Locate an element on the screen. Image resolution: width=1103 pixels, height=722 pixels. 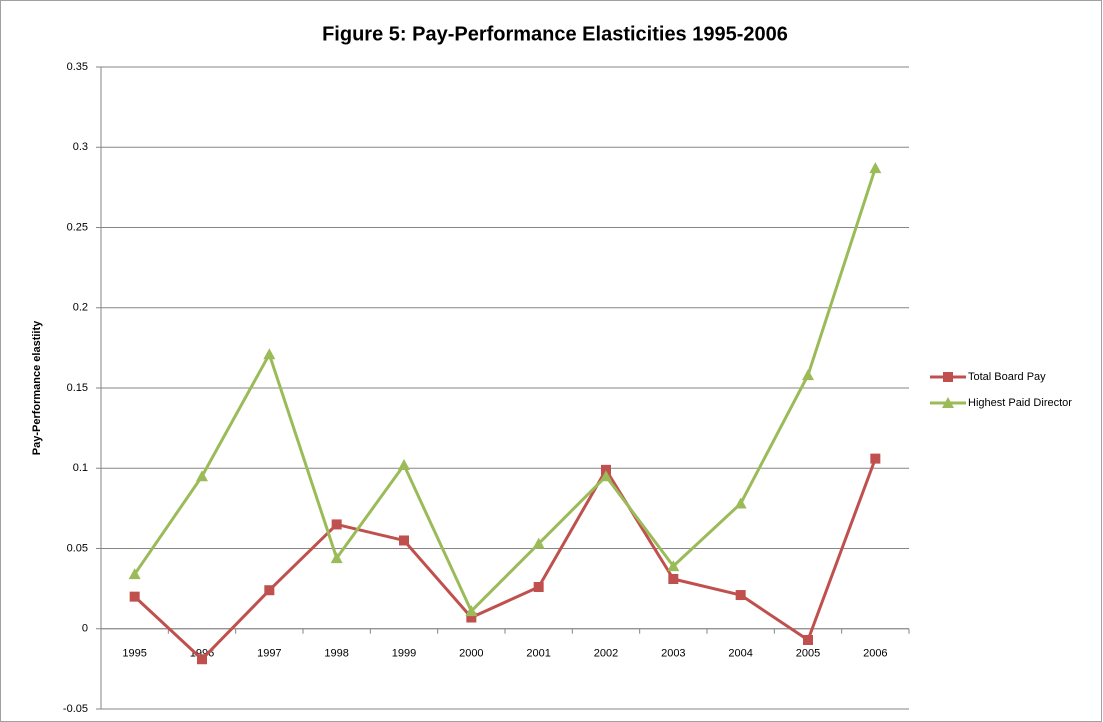
y-tick-label: -0.05 is located at coordinates (75, 709).